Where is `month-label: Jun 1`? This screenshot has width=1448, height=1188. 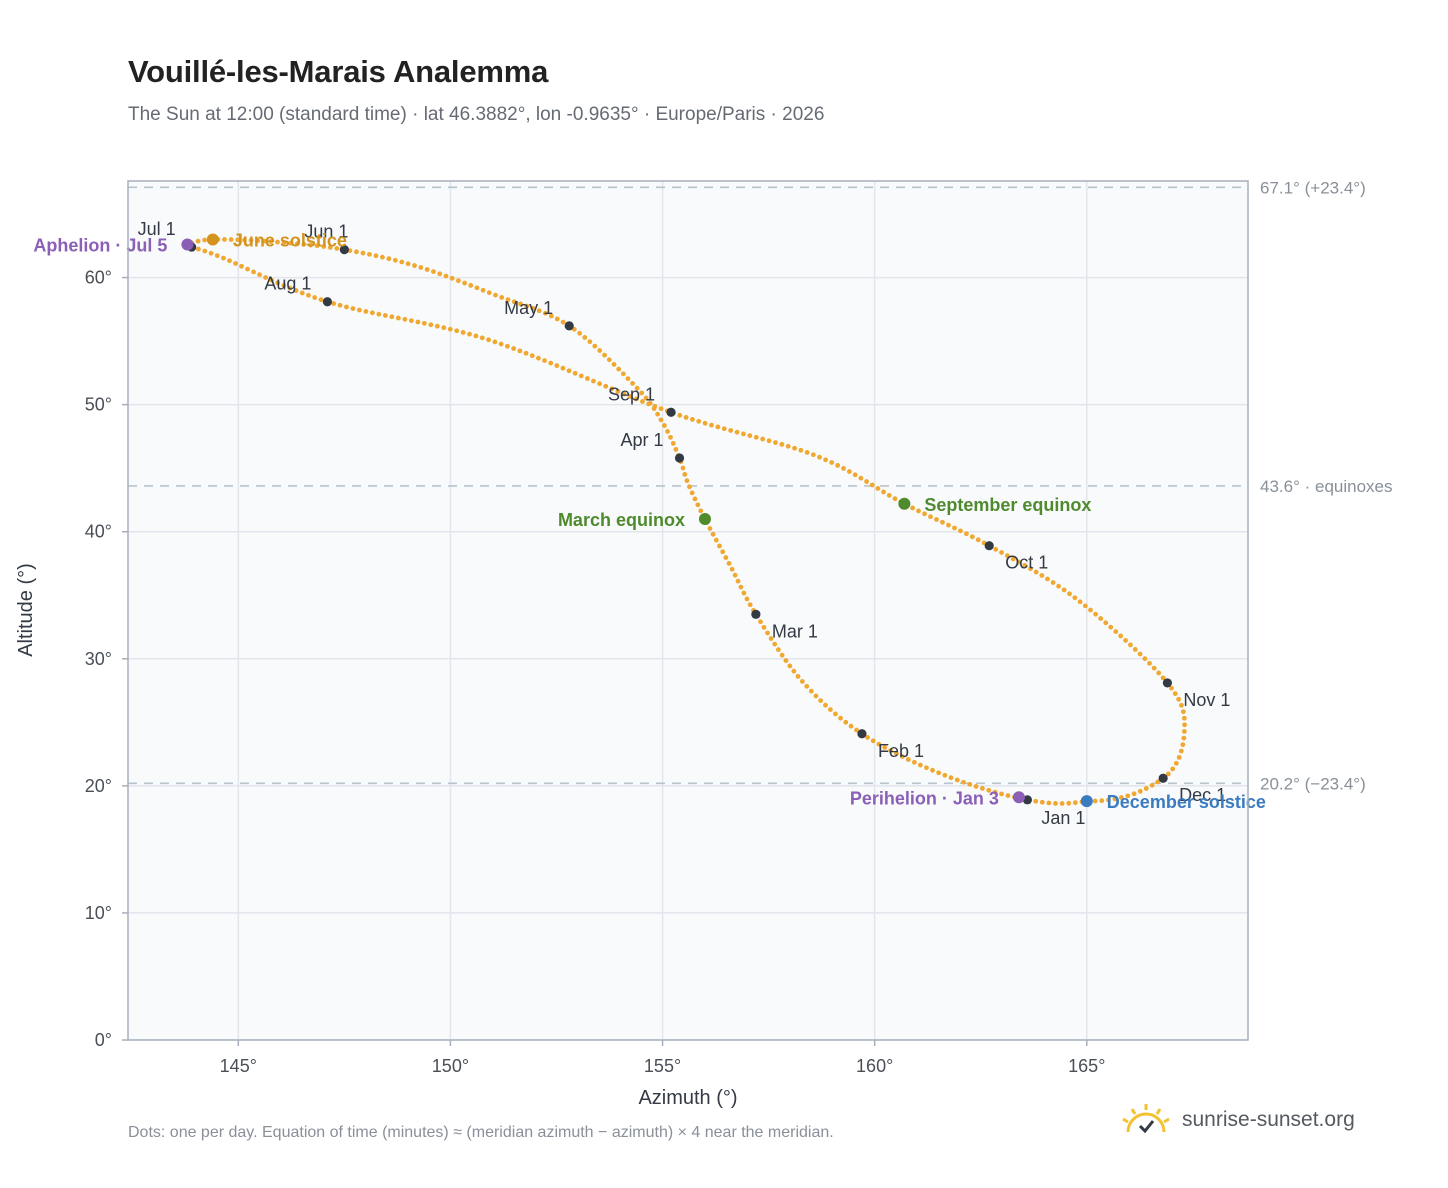
month-label: Jun 1 is located at coordinates (326, 232).